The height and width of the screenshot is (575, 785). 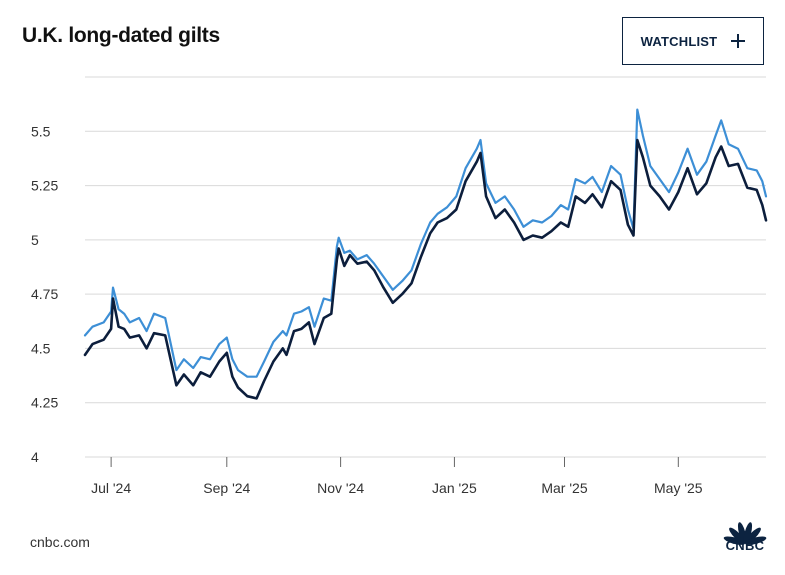 I want to click on x-tick-label: Sep '24, so click(x=226, y=488).